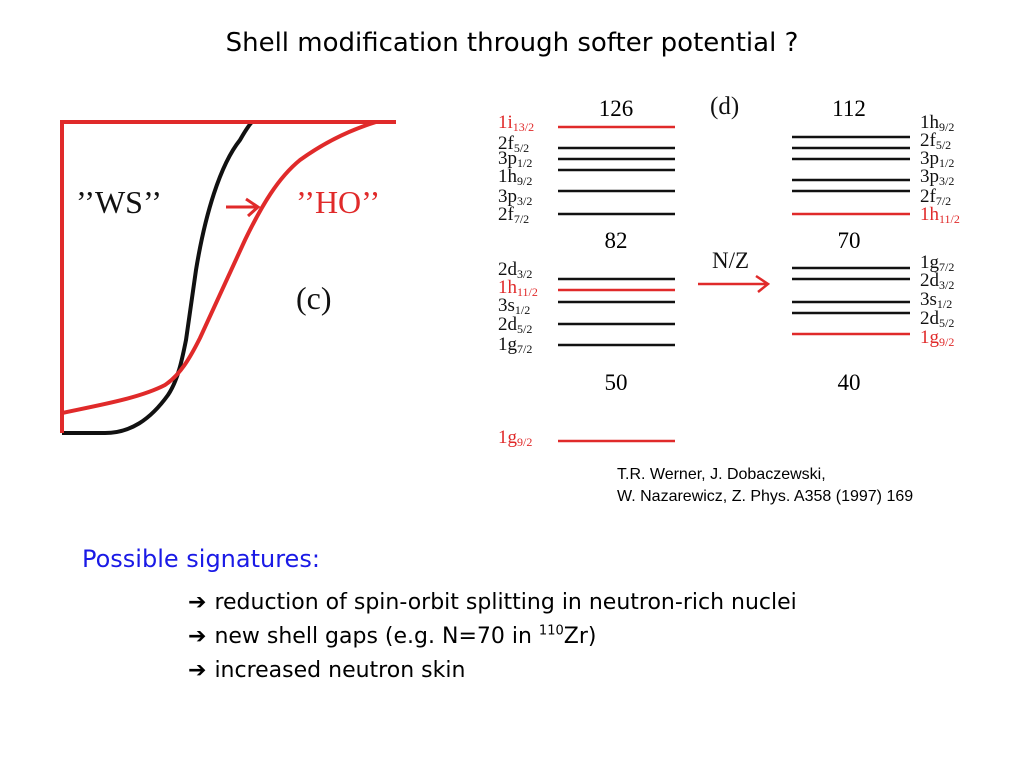 Image resolution: width=1024 pixels, height=768 pixels. I want to click on right-level-lines, so click(851, 235).